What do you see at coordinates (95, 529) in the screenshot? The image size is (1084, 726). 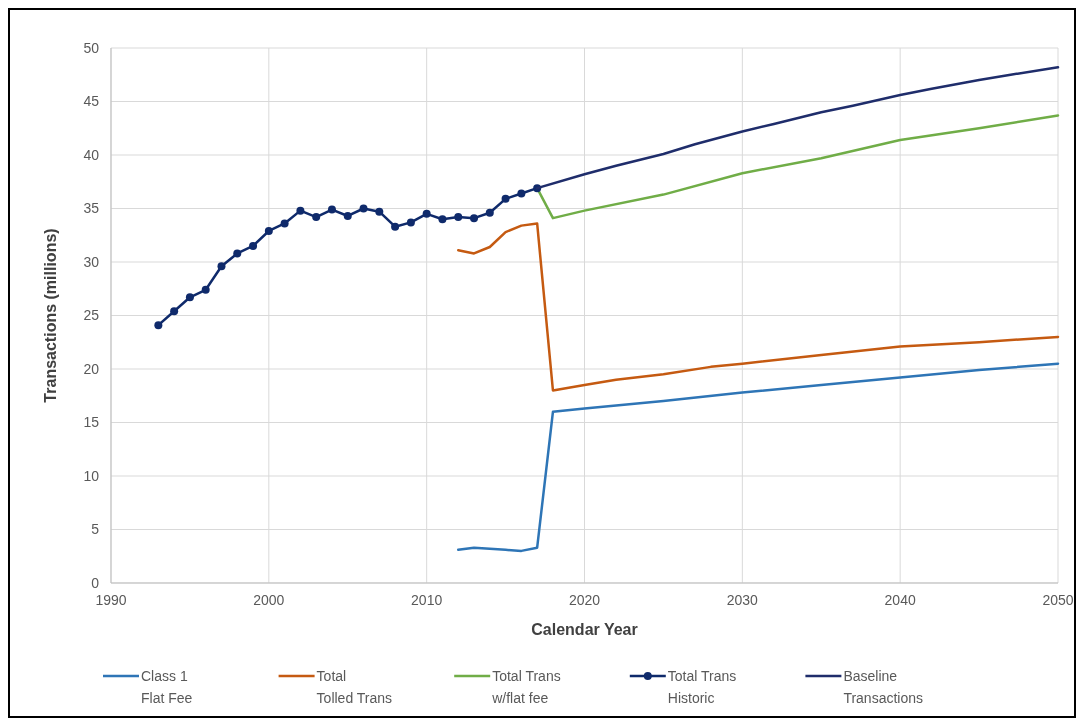 I see `y-tick-label: 5` at bounding box center [95, 529].